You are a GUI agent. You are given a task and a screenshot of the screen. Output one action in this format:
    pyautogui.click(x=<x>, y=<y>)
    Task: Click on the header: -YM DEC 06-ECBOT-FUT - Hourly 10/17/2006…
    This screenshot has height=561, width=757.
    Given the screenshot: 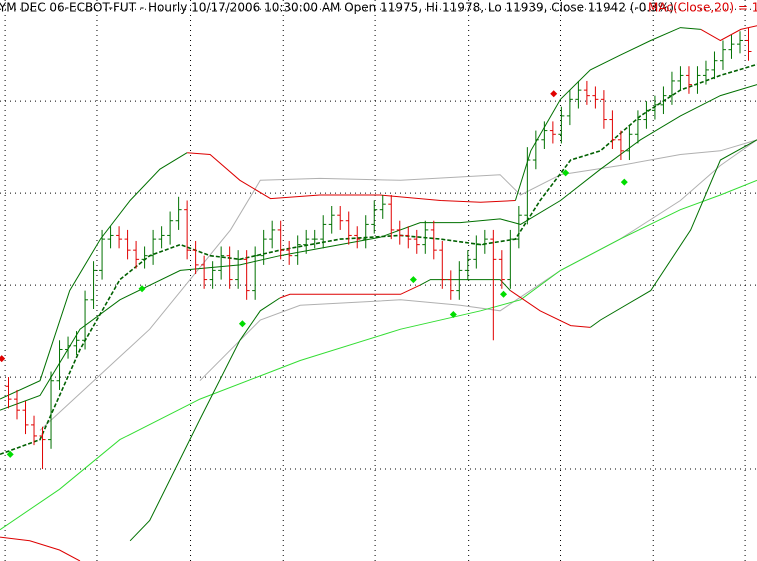 What is the action you would take?
    pyautogui.click(x=378, y=8)
    